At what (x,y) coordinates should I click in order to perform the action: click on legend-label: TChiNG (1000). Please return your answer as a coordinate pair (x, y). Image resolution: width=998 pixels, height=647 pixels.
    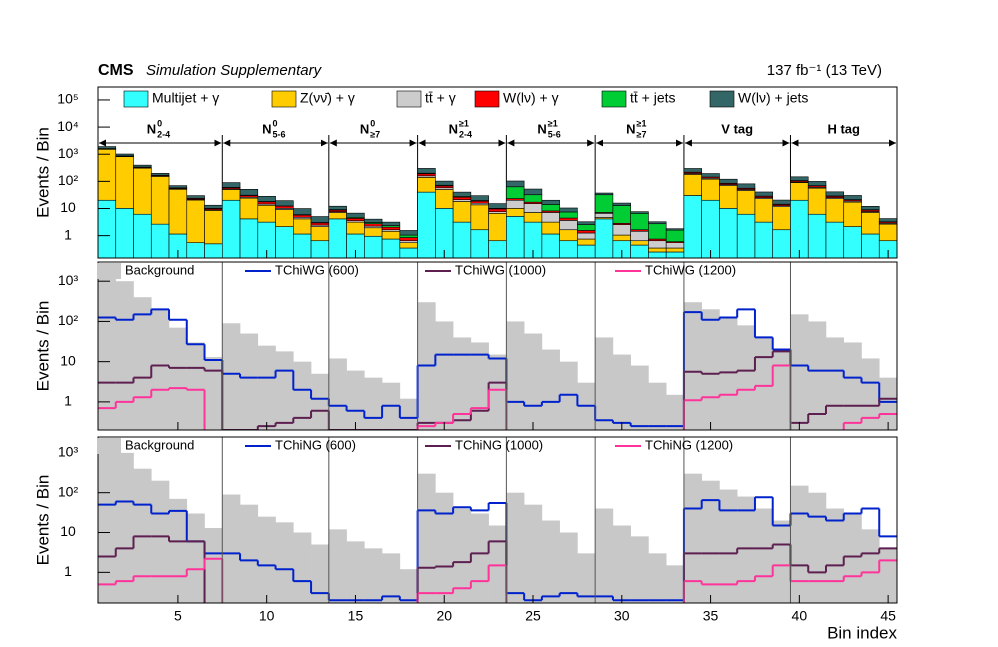
    Looking at the image, I should click on (499, 444).